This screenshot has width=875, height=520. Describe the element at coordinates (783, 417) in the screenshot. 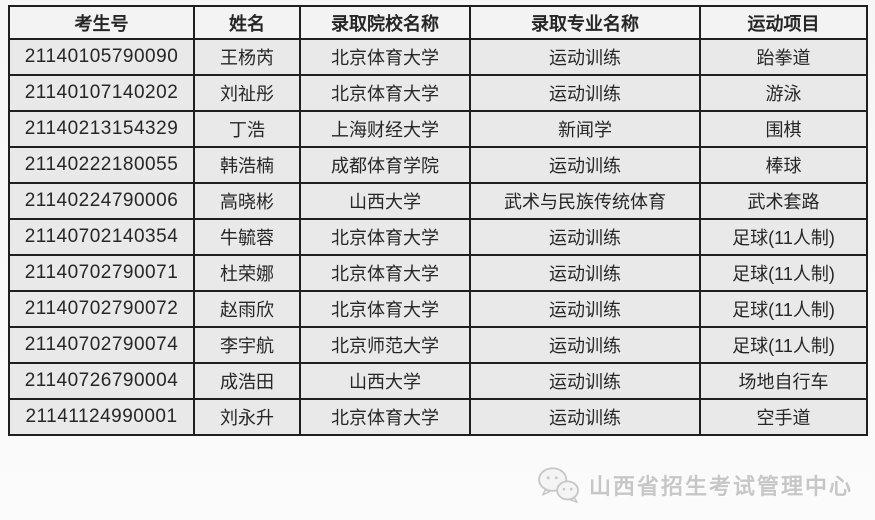

I see `table-cell: 空手道` at that location.